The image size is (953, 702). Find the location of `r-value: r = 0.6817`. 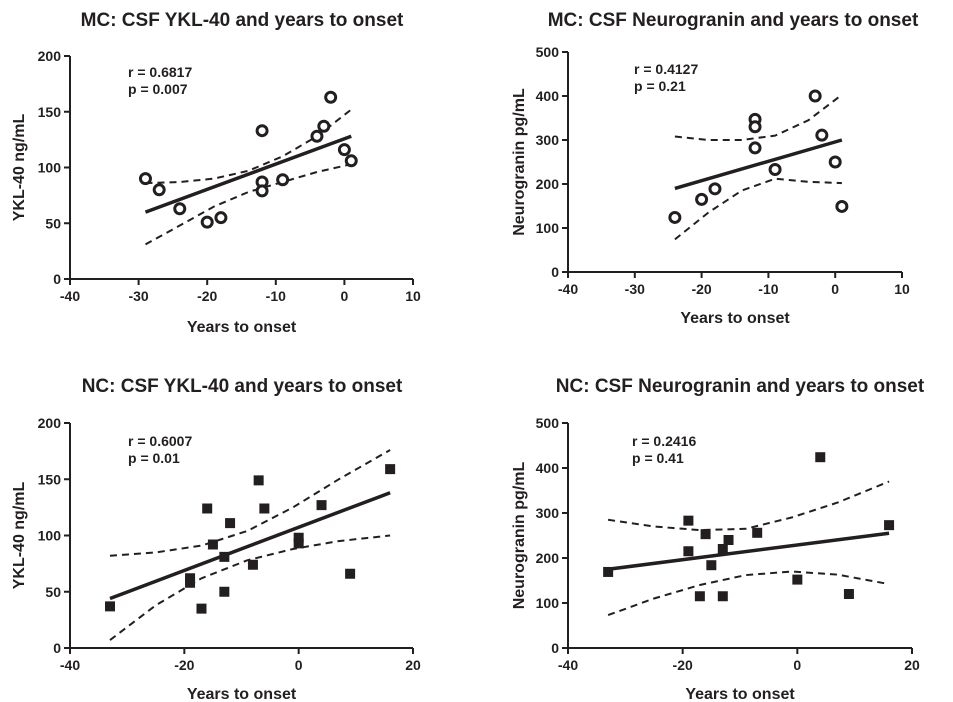

r-value: r = 0.6817 is located at coordinates (160, 72).